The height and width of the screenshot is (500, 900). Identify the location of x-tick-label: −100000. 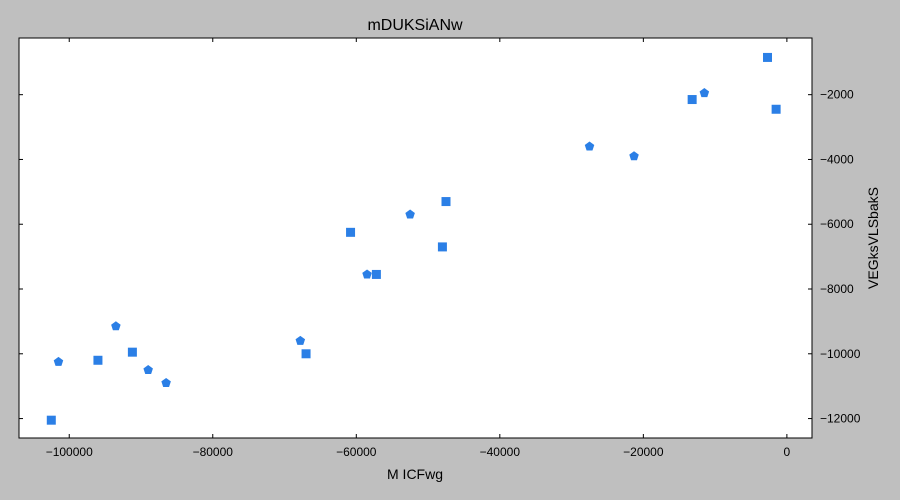
(69, 452).